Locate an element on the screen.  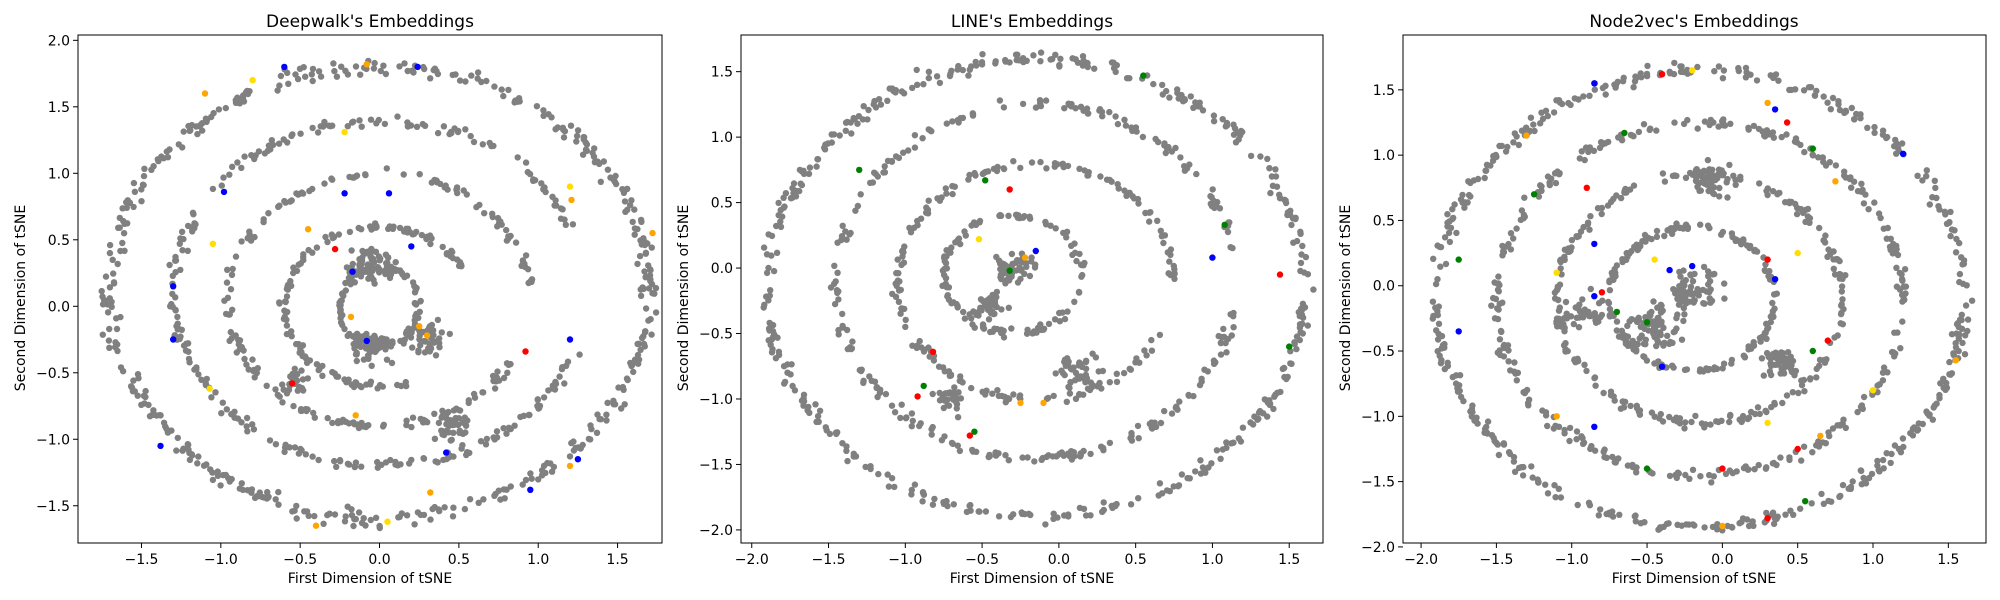
y-axis-label: Second Dimension of tSNE is located at coordinates (21, 298).